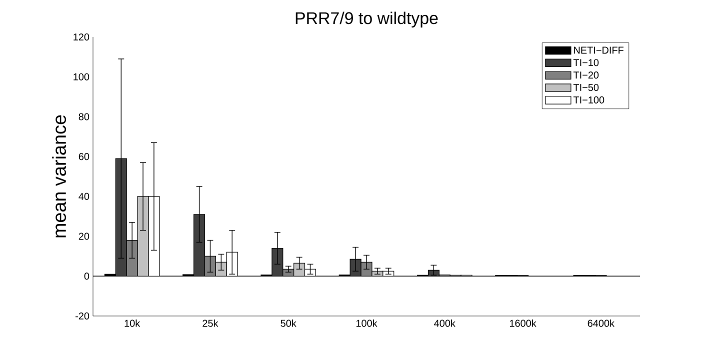 This screenshot has width=709, height=355. What do you see at coordinates (59, 176) in the screenshot?
I see `y-axis-title: mean variance` at bounding box center [59, 176].